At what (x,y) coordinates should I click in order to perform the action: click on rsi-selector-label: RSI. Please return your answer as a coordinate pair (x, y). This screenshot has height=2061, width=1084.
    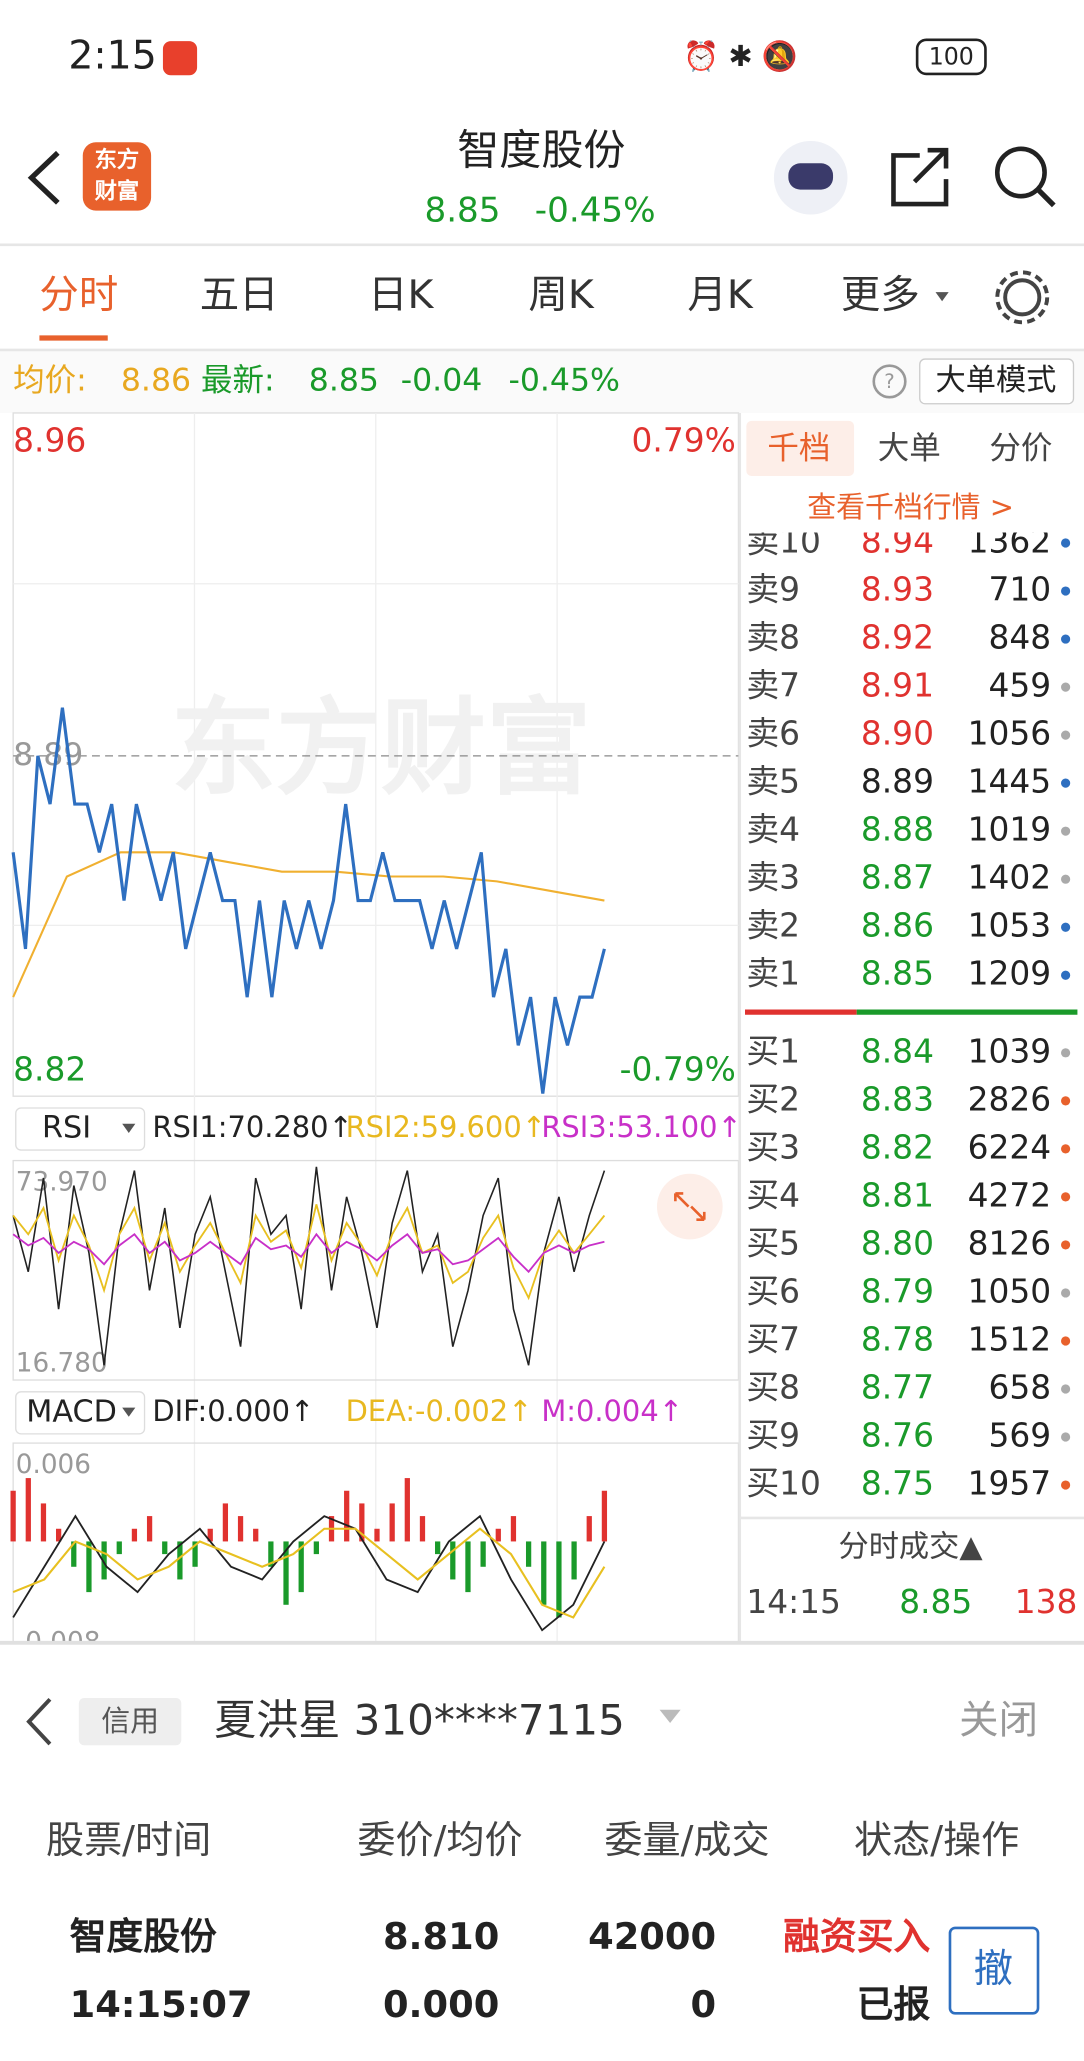
    Looking at the image, I should click on (66, 1128).